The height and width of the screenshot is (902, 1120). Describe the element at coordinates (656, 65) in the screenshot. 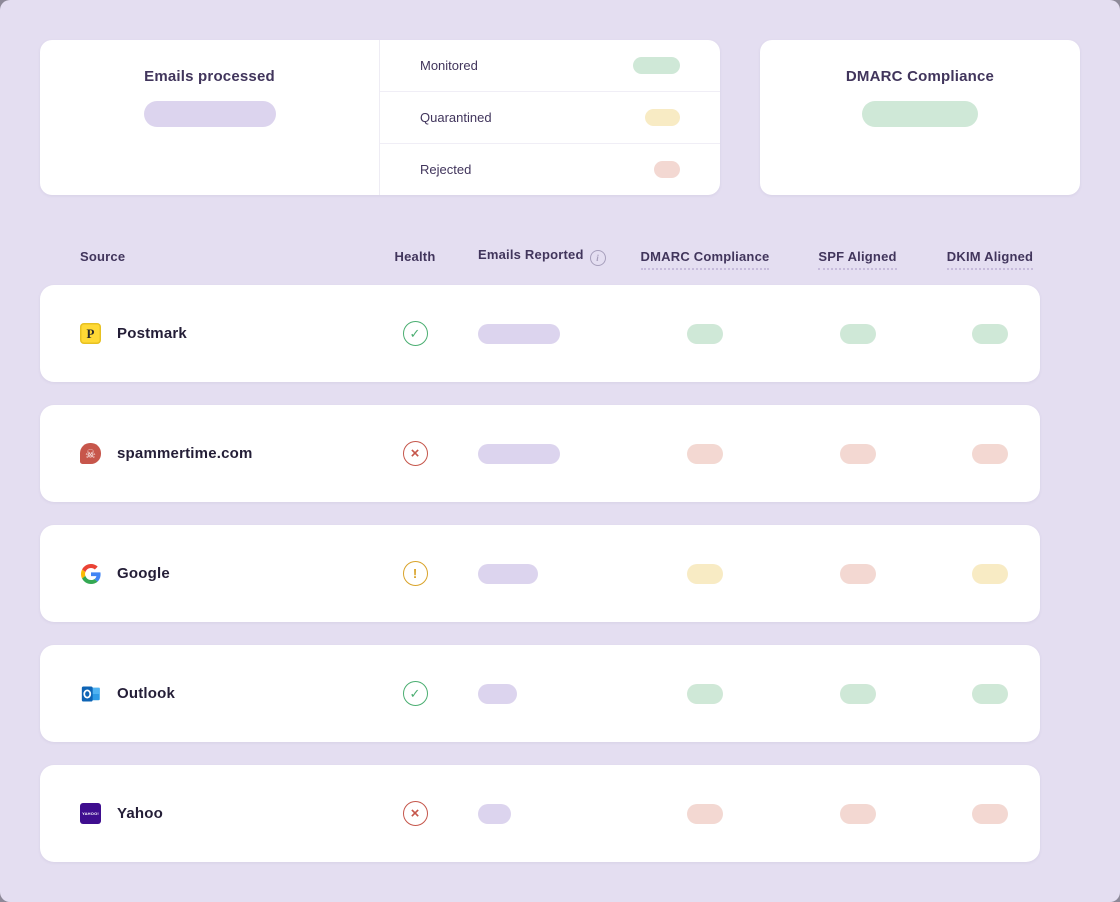

I see `monitored-value-pill` at that location.